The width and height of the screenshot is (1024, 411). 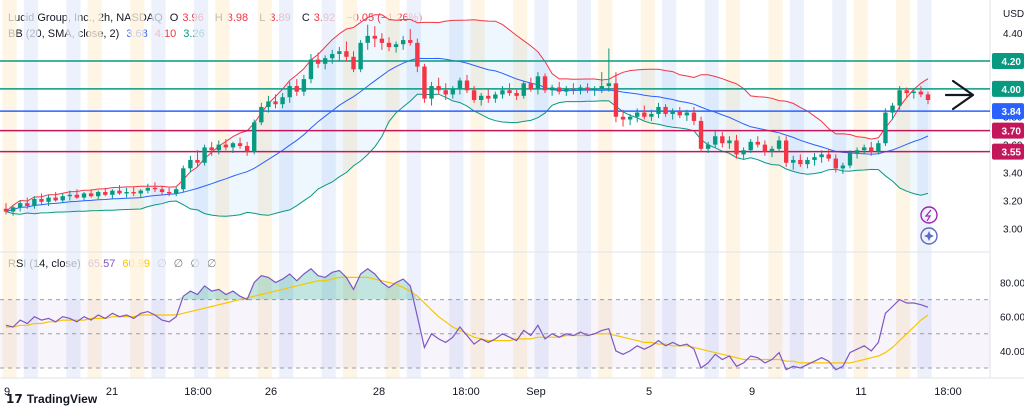 What do you see at coordinates (379, 392) in the screenshot?
I see `x-tick-label: 28` at bounding box center [379, 392].